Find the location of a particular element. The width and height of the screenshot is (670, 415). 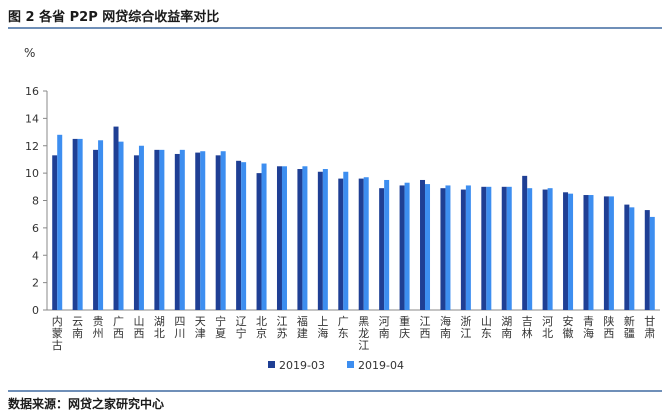

figure-title: 图 2 各省 P2P 网贷综合收益率对比 is located at coordinates (114, 17).